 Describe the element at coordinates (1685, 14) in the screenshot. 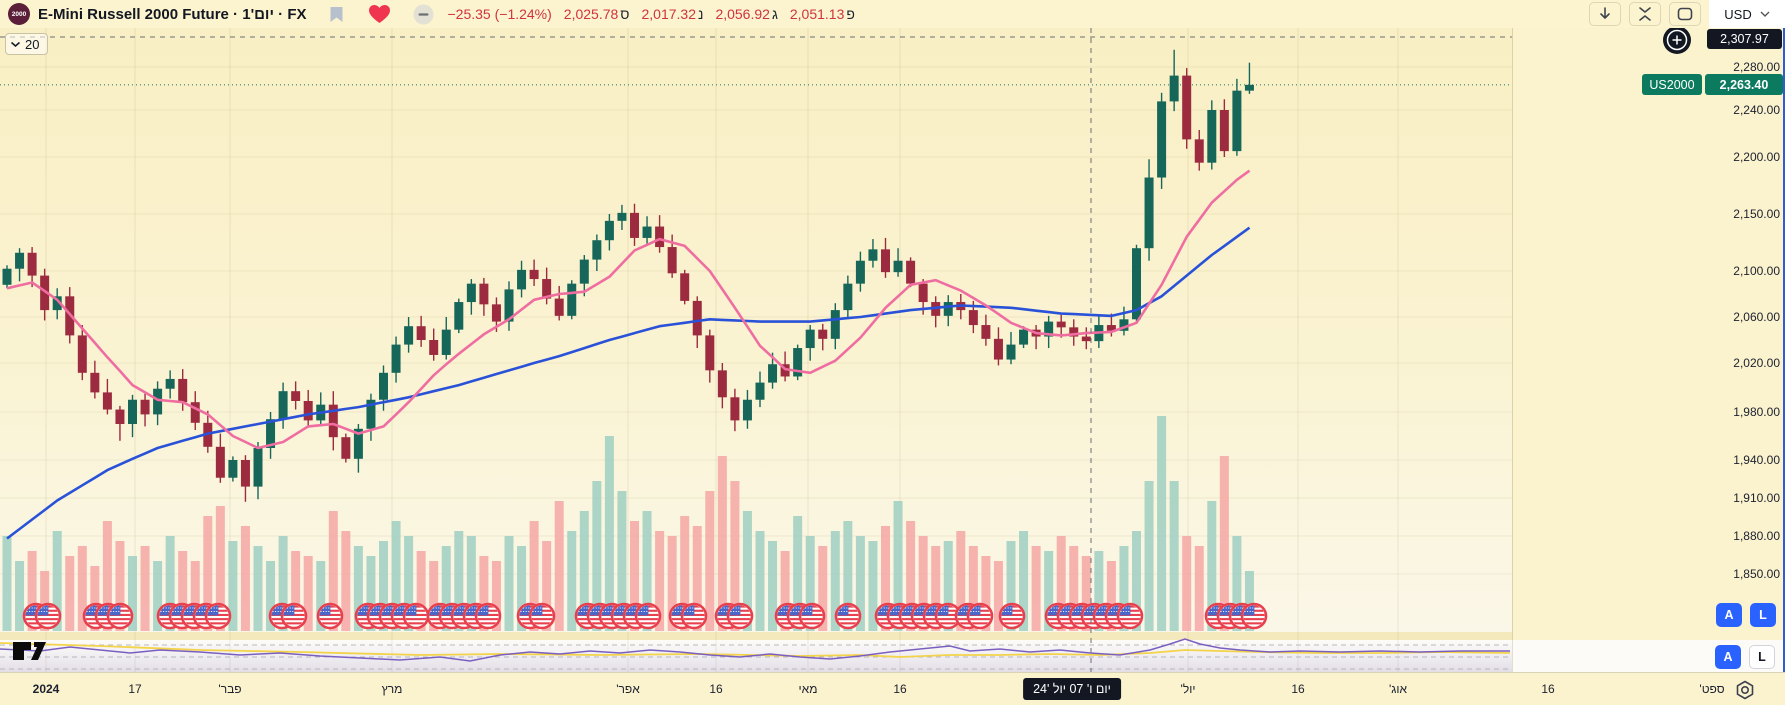

I see `fullscreen-button` at that location.